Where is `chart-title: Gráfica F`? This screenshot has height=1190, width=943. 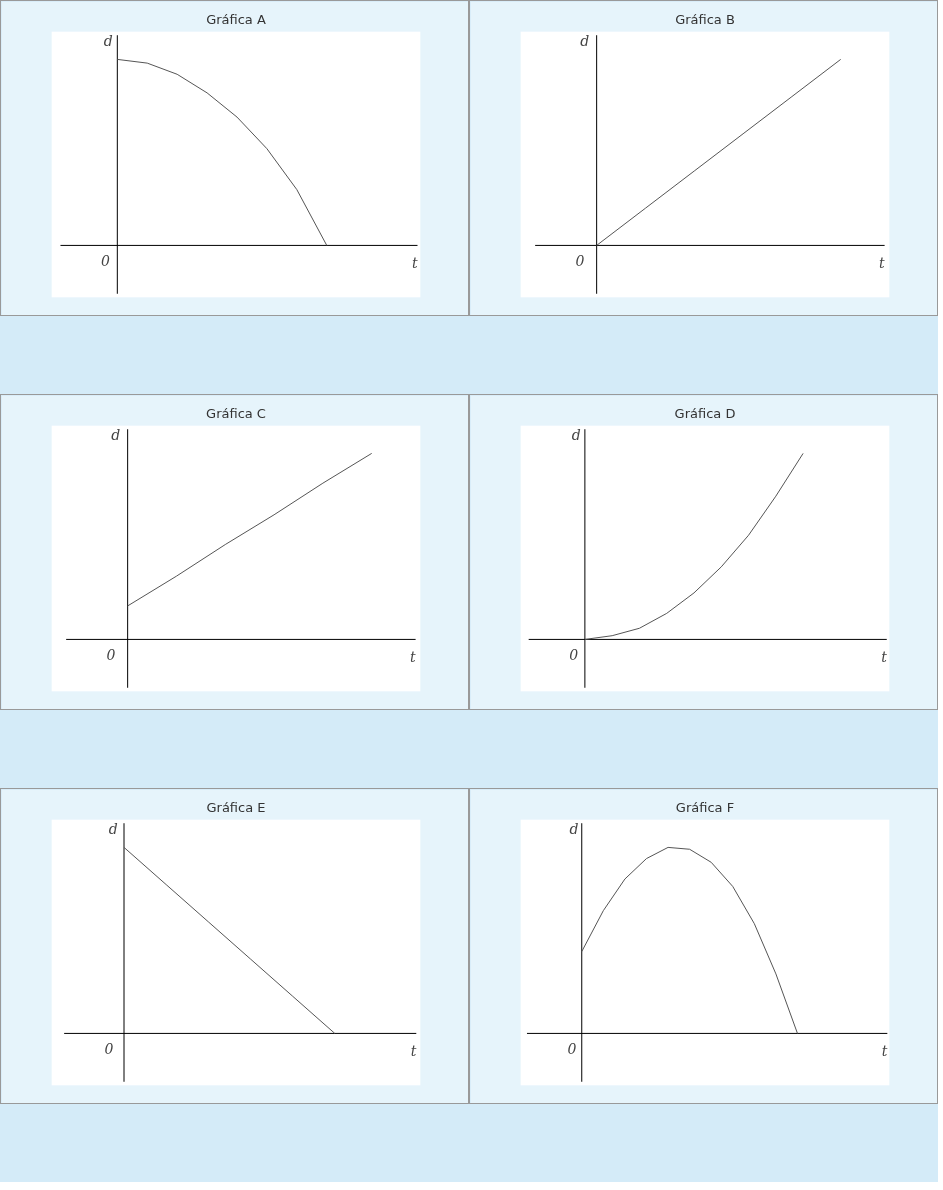 chart-title: Gráfica F is located at coordinates (705, 807).